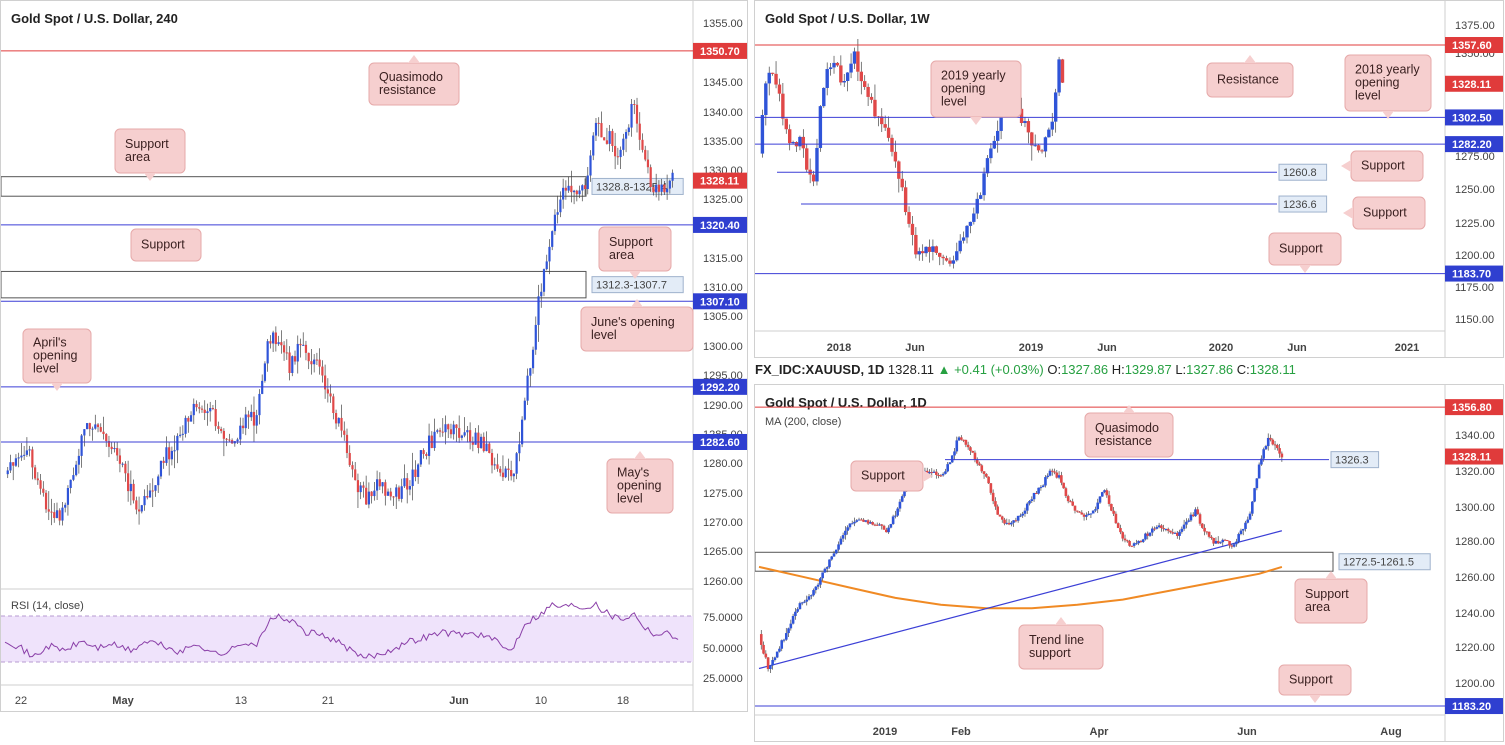 This screenshot has height=745, width=1505. What do you see at coordinates (944, 369) in the screenshot?
I see `up-triangle-icon: ▲` at bounding box center [944, 369].